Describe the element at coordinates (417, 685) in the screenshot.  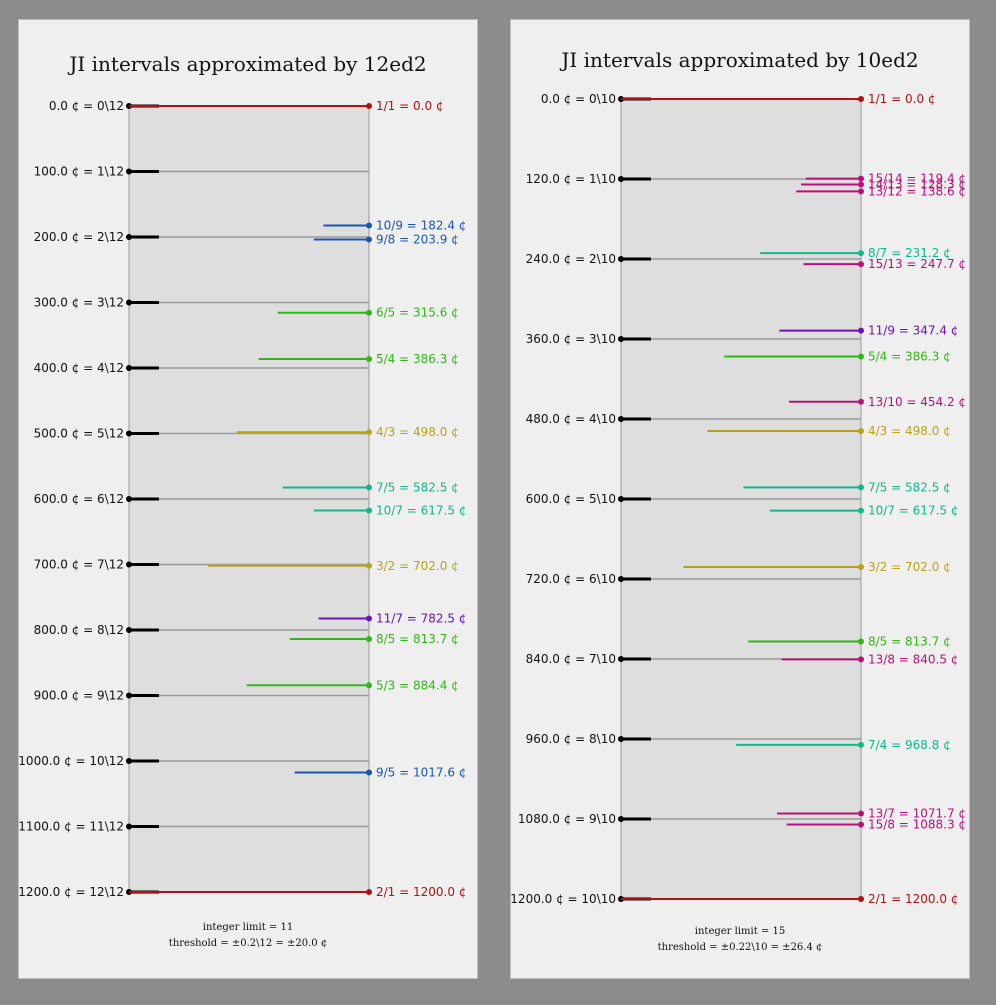
I see `interval-label: 5/3 = 884.4 ¢` at that location.